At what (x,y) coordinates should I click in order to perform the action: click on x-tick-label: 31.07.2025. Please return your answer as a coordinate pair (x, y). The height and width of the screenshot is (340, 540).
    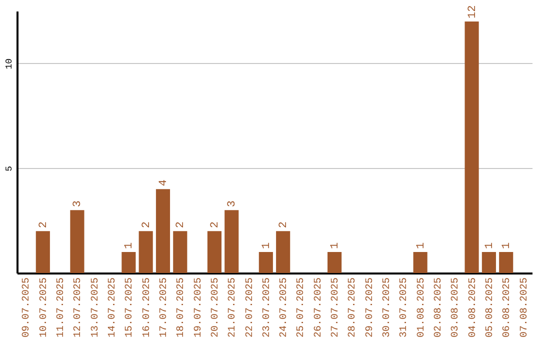
    Looking at the image, I should click on (404, 308).